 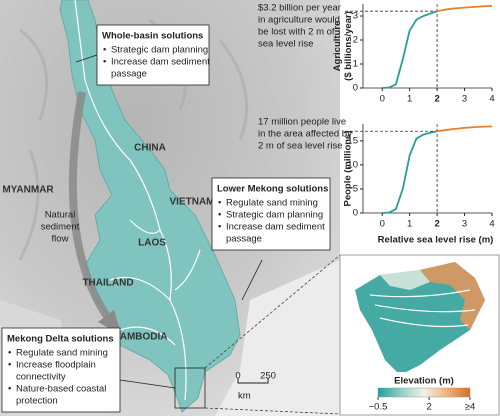 What do you see at coordinates (424, 392) in the screenshot?
I see `colorbar` at bounding box center [424, 392].